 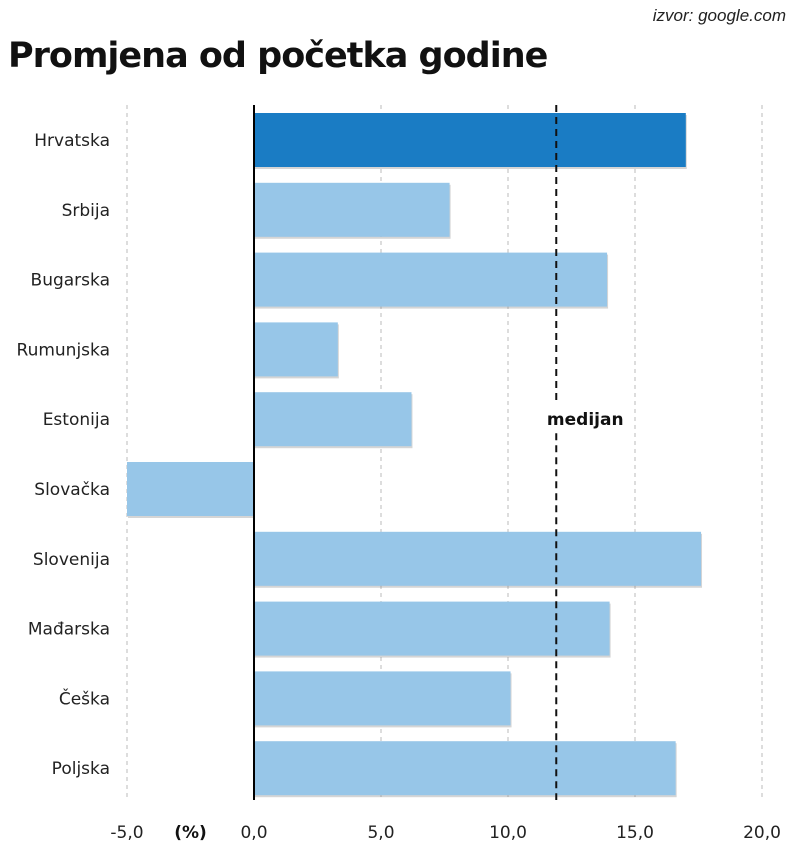 I want to click on category-label: Rumunjska, so click(x=63, y=350).